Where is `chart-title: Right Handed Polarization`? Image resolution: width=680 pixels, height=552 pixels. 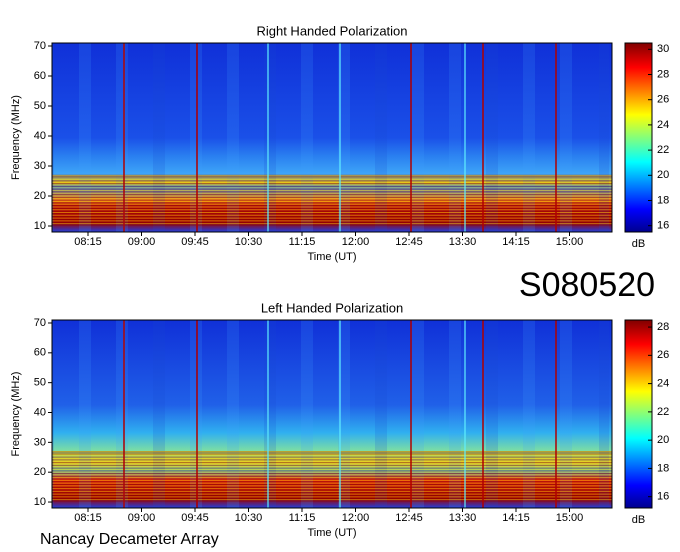 chart-title: Right Handed Polarization is located at coordinates (331, 30).